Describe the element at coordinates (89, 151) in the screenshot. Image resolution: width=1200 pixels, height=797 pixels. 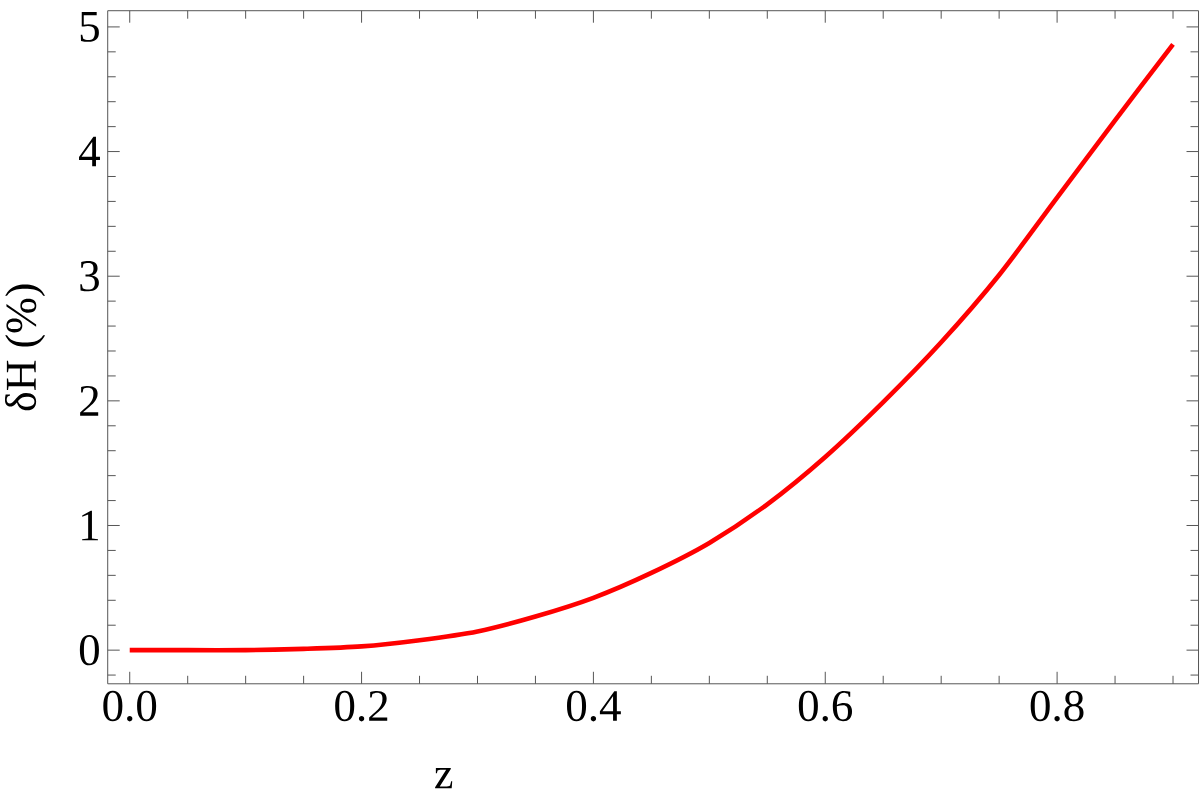
I see `y-tick-label: 4` at that location.